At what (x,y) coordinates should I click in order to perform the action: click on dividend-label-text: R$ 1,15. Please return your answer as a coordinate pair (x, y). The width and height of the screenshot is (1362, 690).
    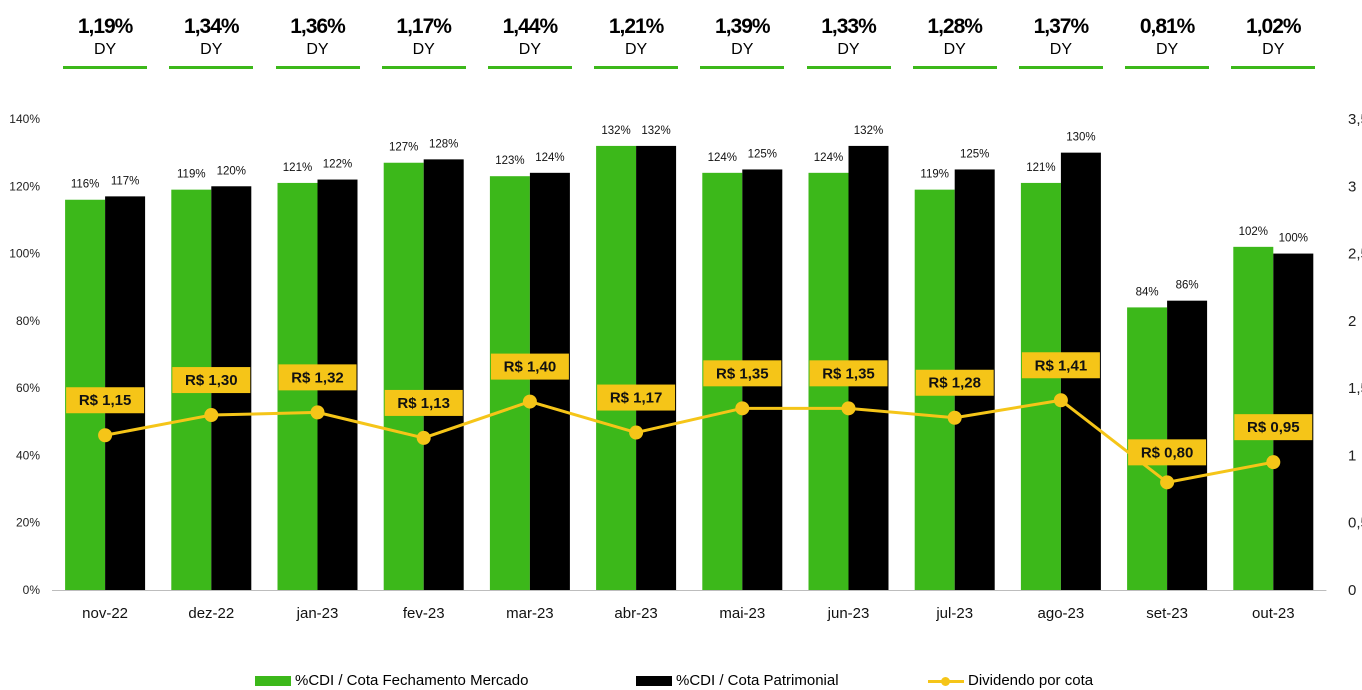
    Looking at the image, I should click on (105, 400).